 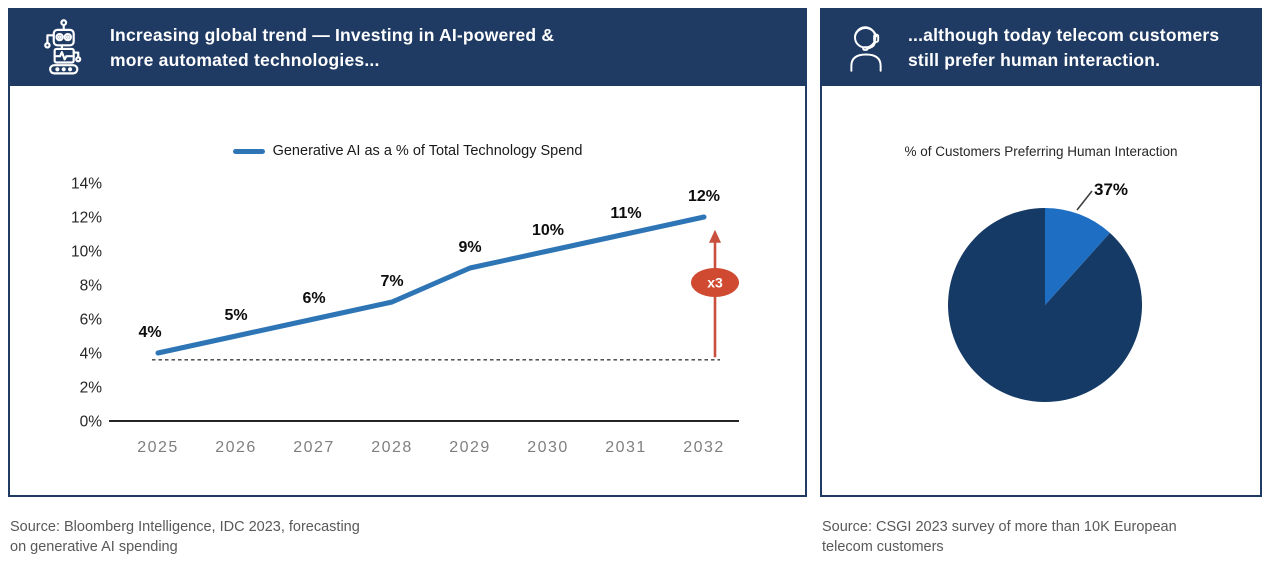 What do you see at coordinates (149, 332) in the screenshot?
I see `data-label: 4%` at bounding box center [149, 332].